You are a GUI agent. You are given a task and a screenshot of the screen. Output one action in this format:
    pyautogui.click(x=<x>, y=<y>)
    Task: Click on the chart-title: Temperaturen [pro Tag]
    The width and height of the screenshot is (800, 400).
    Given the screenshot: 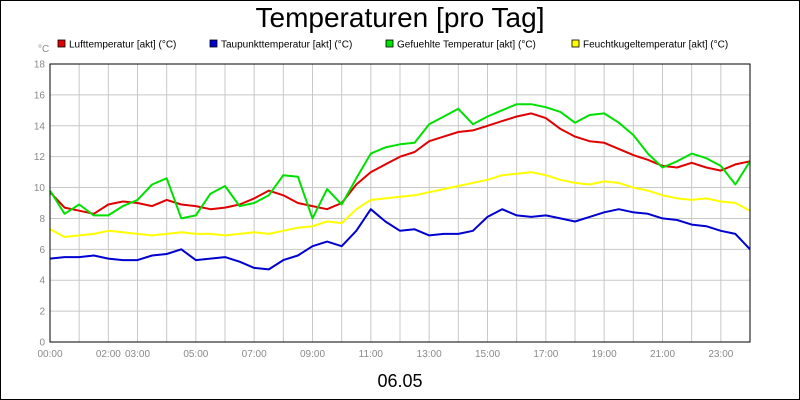 What is the action you would take?
    pyautogui.click(x=400, y=17)
    